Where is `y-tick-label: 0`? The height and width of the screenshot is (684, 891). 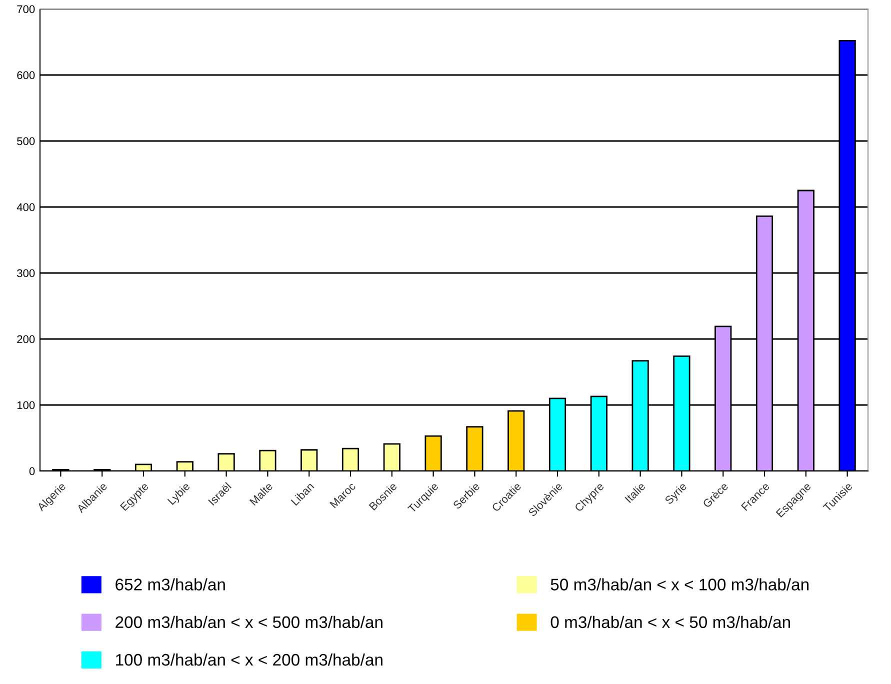
y-tick-label: 0 is located at coordinates (32, 471).